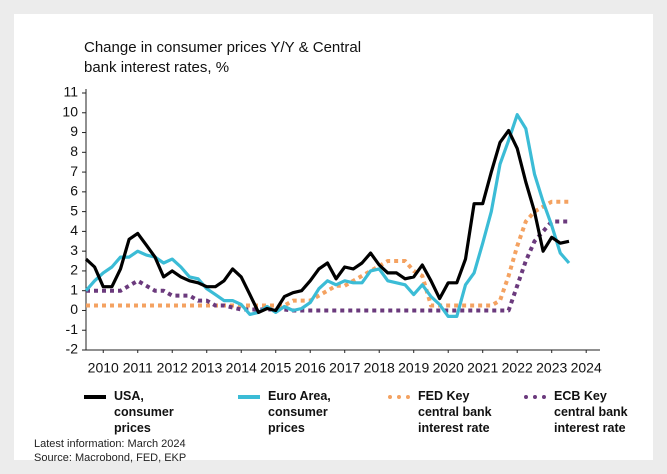 This screenshot has height=474, width=667. Describe the element at coordinates (455, 412) in the screenshot. I see `legend-label: FED Key central bank interest rate` at that location.